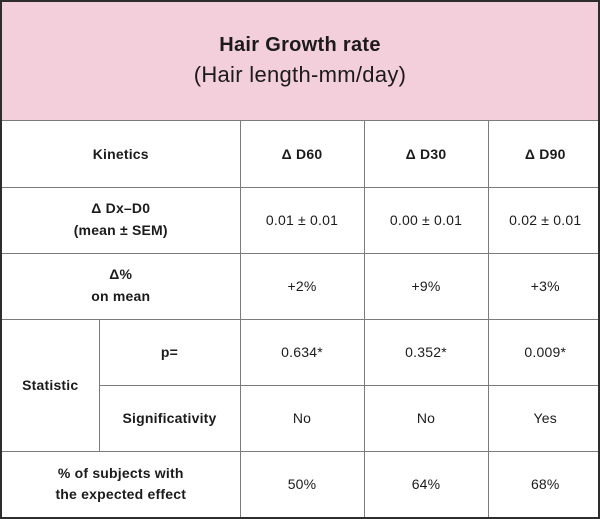  Describe the element at coordinates (300, 74) in the screenshot. I see `table-subtitle: (Hair length-mm/day)` at that location.